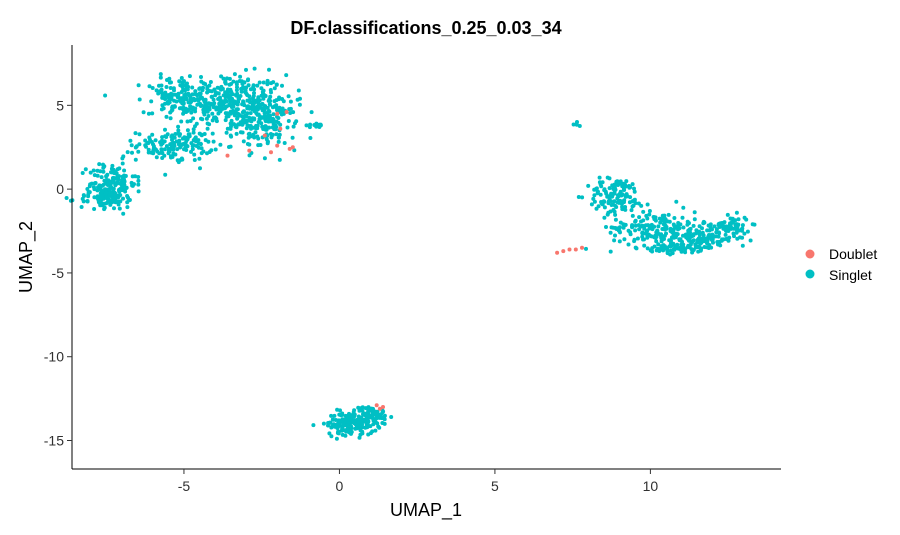 The width and height of the screenshot is (900, 535). What do you see at coordinates (426, 510) in the screenshot?
I see `x-axis-label: UMAP_1` at bounding box center [426, 510].